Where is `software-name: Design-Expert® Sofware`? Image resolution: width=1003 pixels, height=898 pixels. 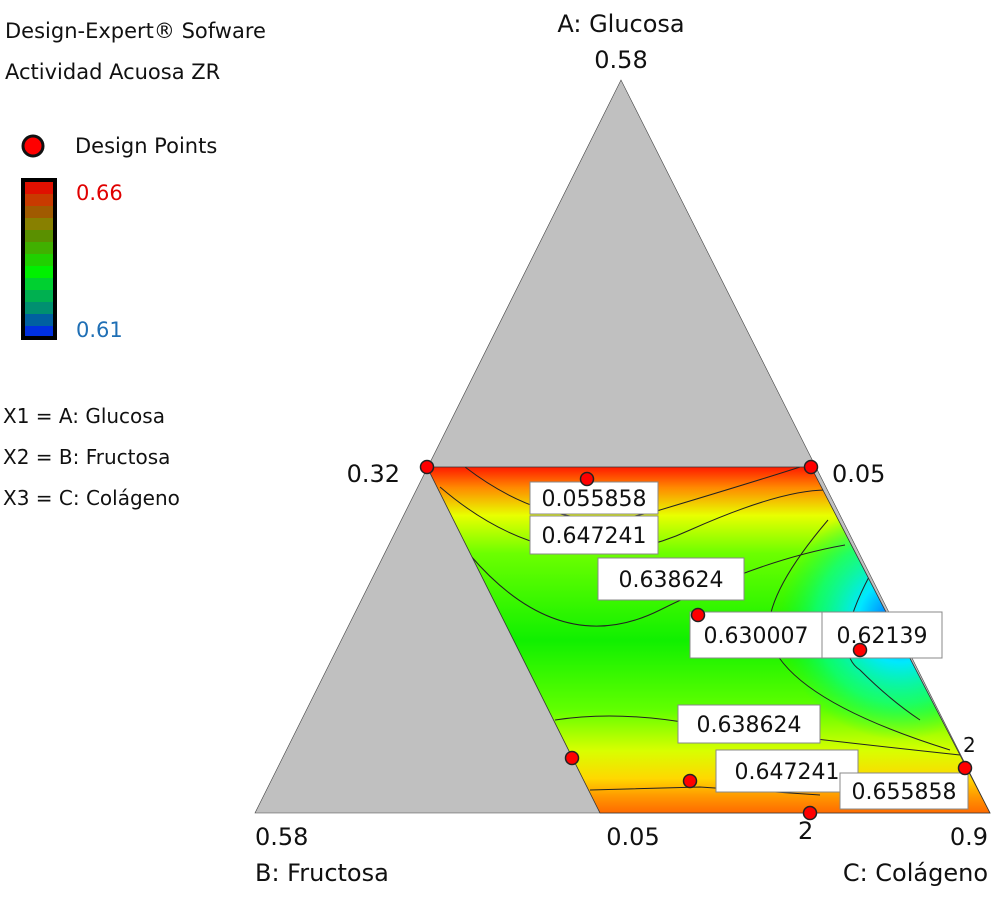 software-name: Design-Expert® Sofware is located at coordinates (135, 31).